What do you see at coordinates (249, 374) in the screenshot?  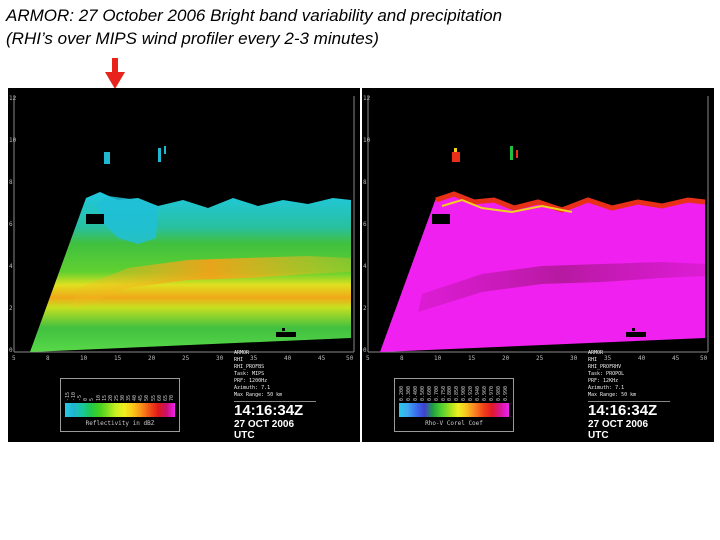 I see `info-task: Task: MIPS` at bounding box center [249, 374].